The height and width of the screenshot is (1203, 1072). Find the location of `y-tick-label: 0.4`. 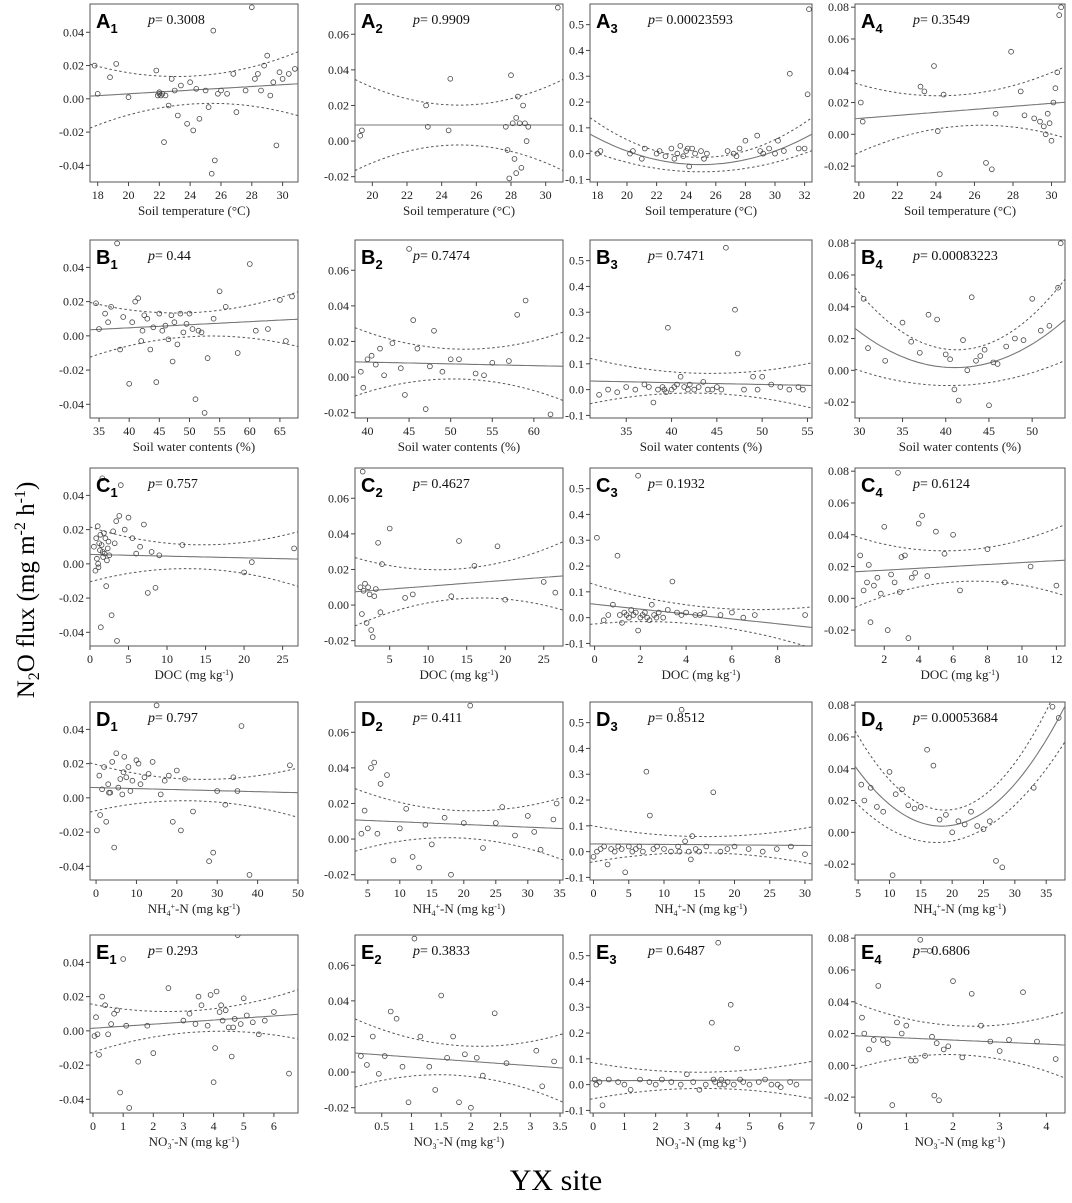

y-tick-label: 0.4 is located at coordinates (576, 748).